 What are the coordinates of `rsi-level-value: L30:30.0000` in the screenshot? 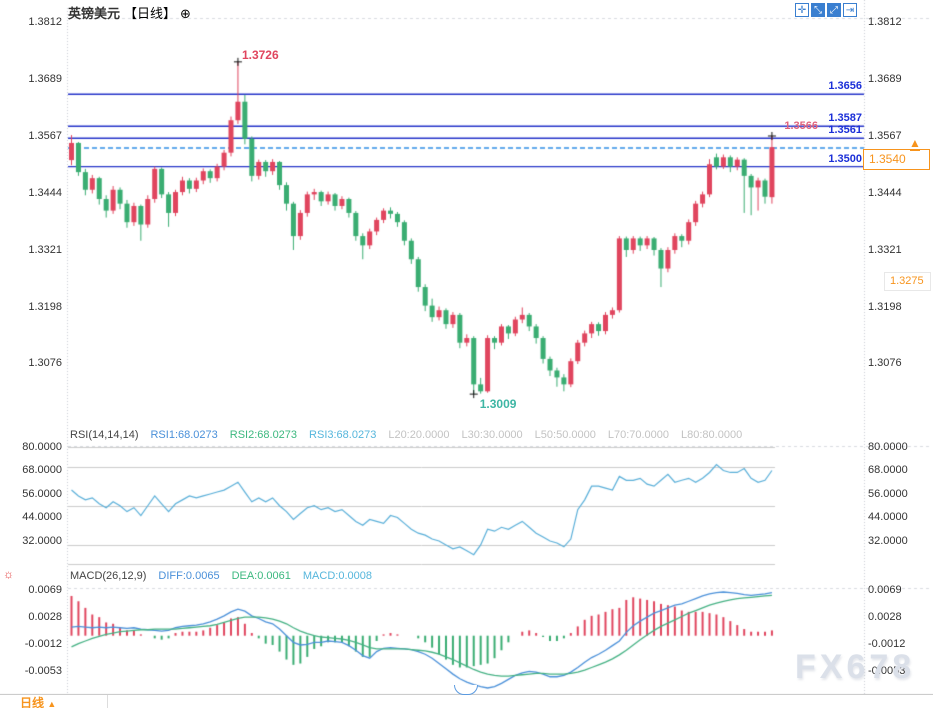 It's located at (492, 435).